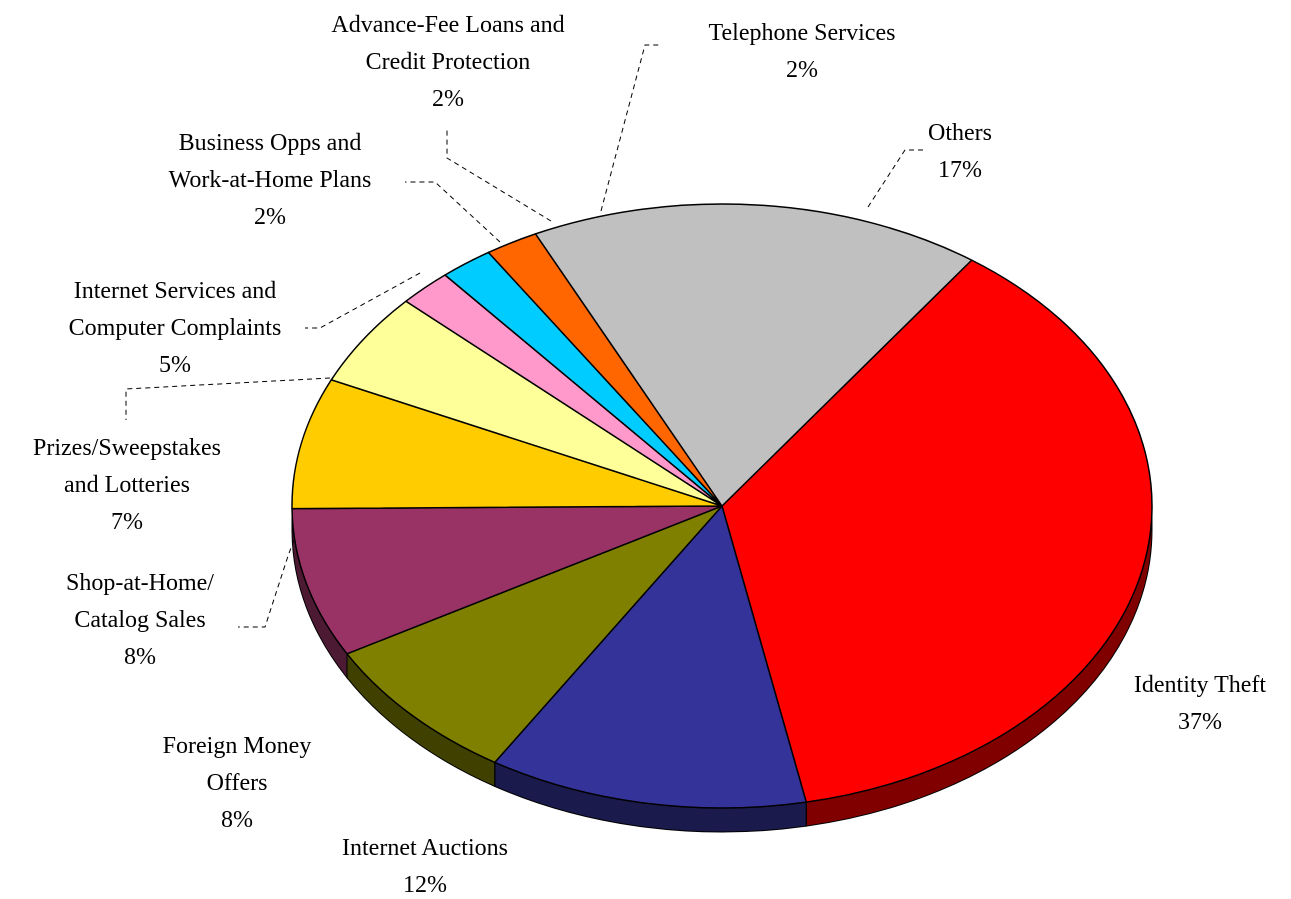 The image size is (1291, 899). I want to click on slice-label-identity-theft: Identity Theft 37%, so click(1200, 703).